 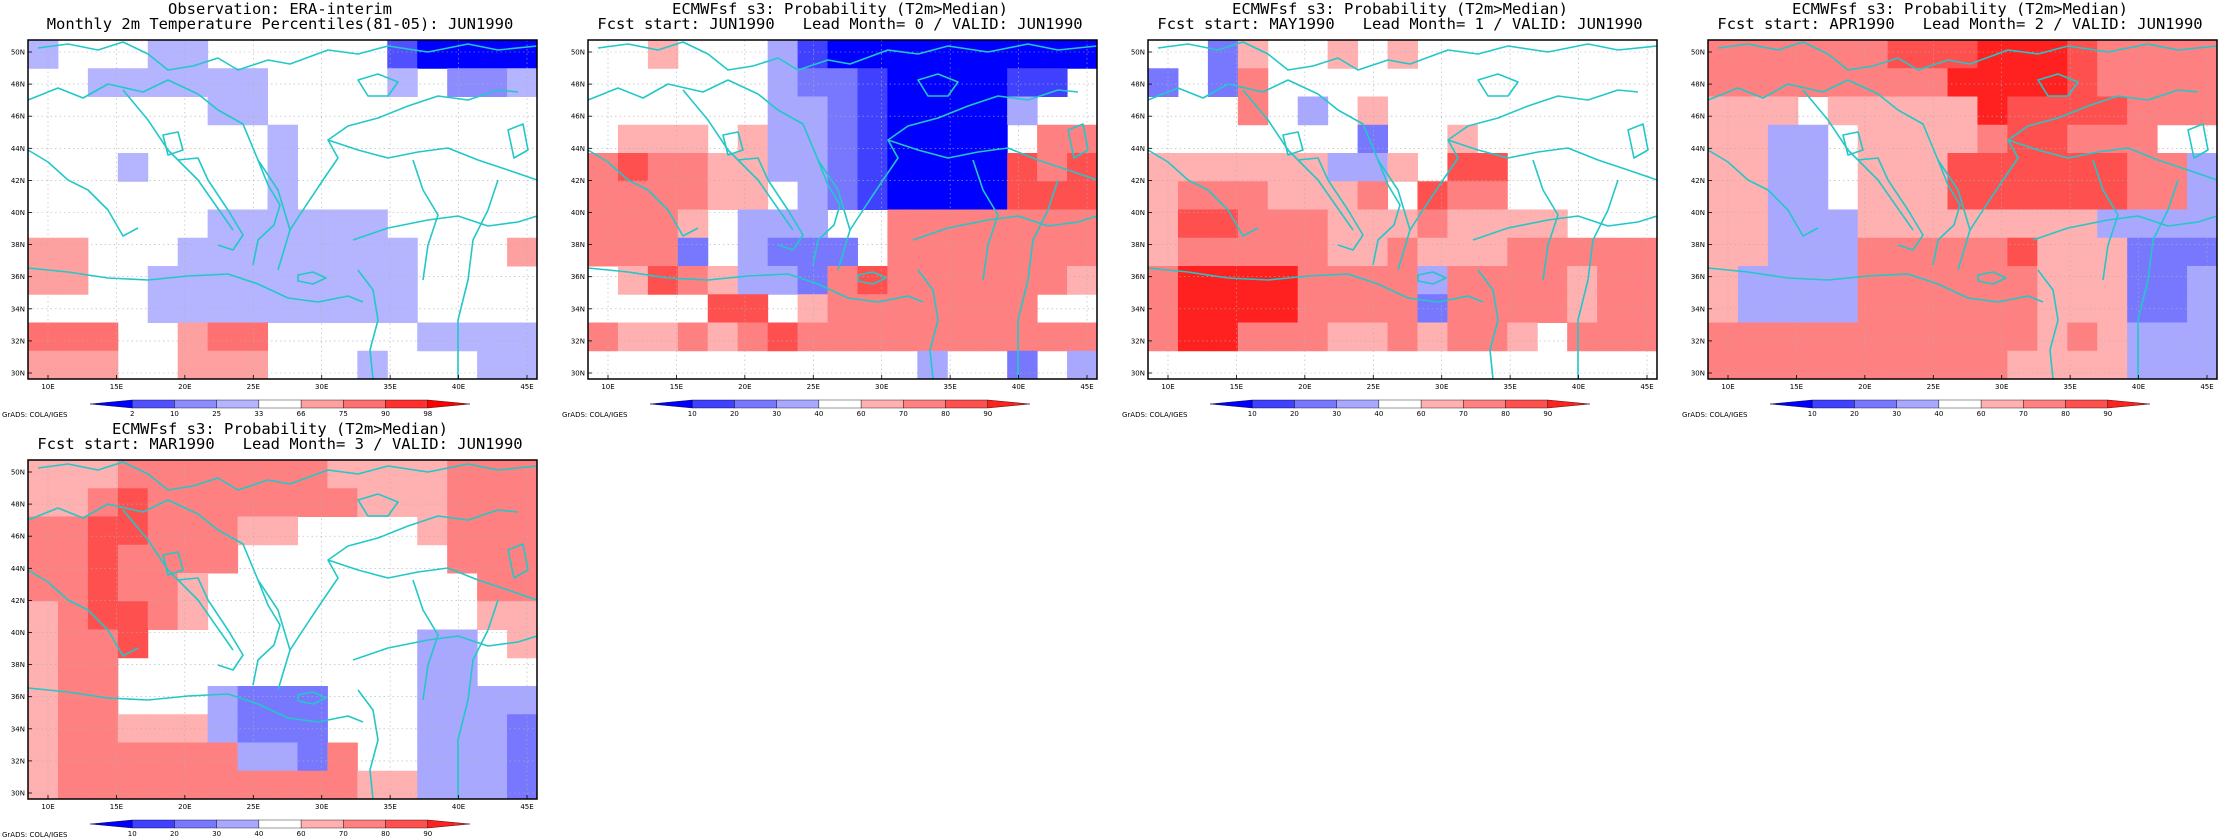 What do you see at coordinates (1421, 414) in the screenshot?
I see `colorbar-label: 60` at bounding box center [1421, 414].